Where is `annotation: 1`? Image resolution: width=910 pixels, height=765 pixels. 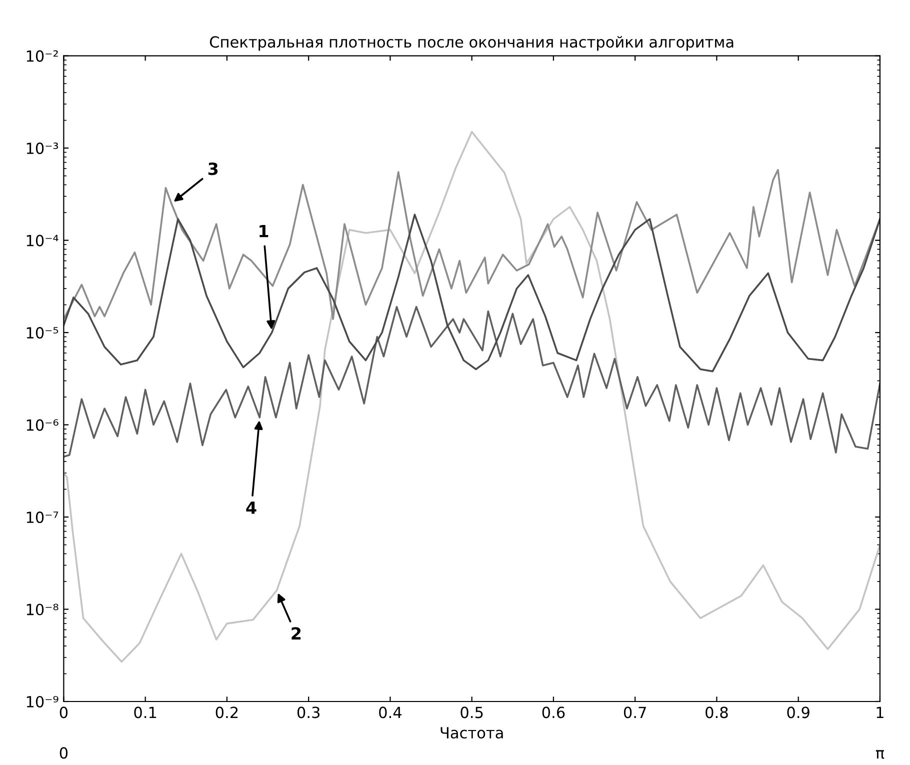 annotation: 1 is located at coordinates (264, 231).